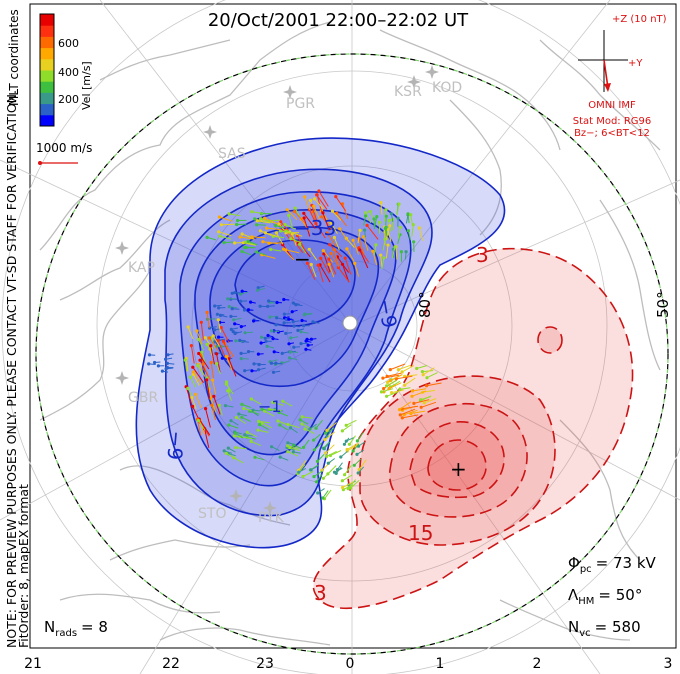 This screenshot has height=674, width=680. Describe the element at coordinates (635, 63) in the screenshot. I see `imf-y-label: +Y` at that location.